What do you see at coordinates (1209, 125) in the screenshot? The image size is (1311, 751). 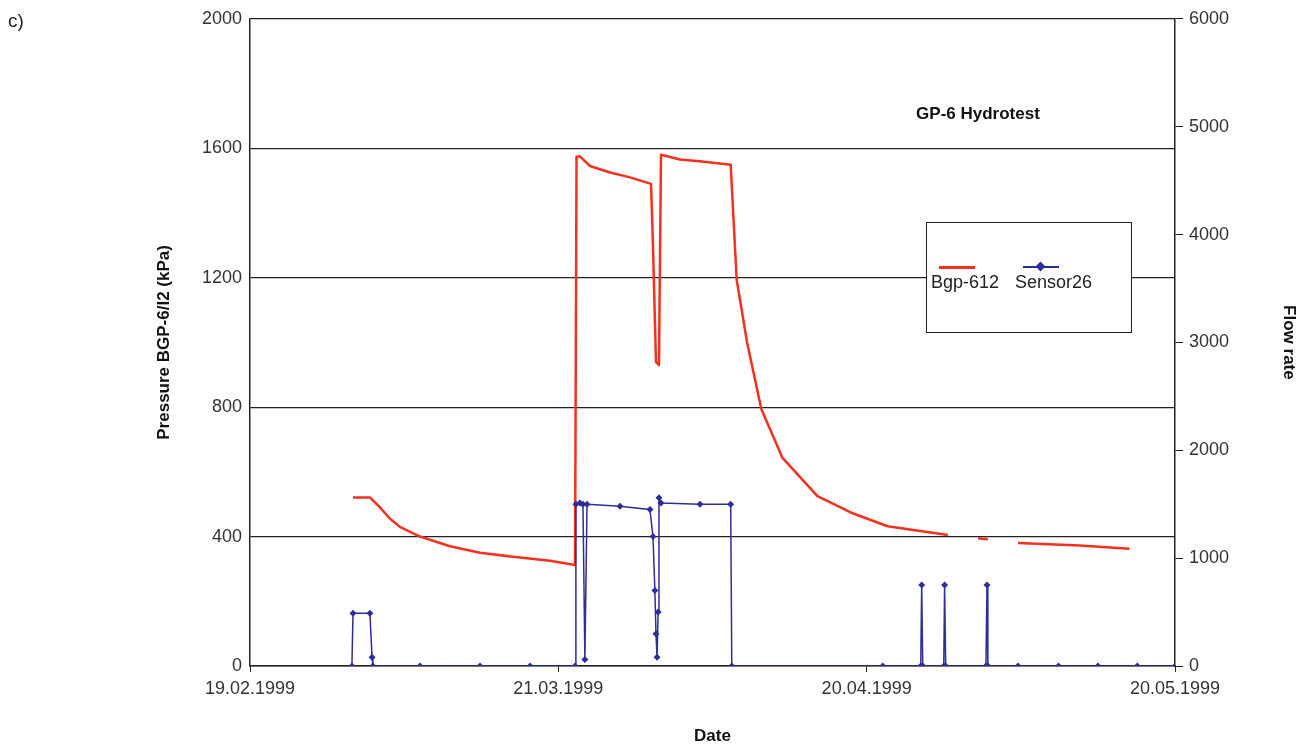 I see `y2-tick-label: 5000` at bounding box center [1209, 125].